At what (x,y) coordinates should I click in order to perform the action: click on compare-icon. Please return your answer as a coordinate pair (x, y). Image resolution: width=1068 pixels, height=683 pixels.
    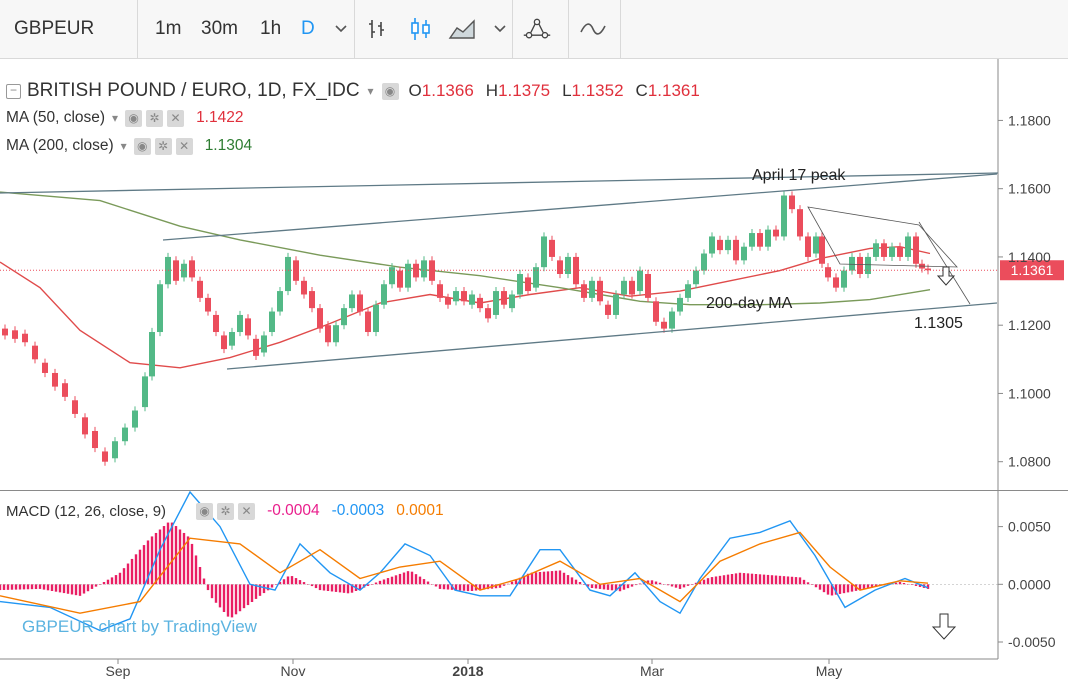
    Looking at the image, I should click on (593, 29).